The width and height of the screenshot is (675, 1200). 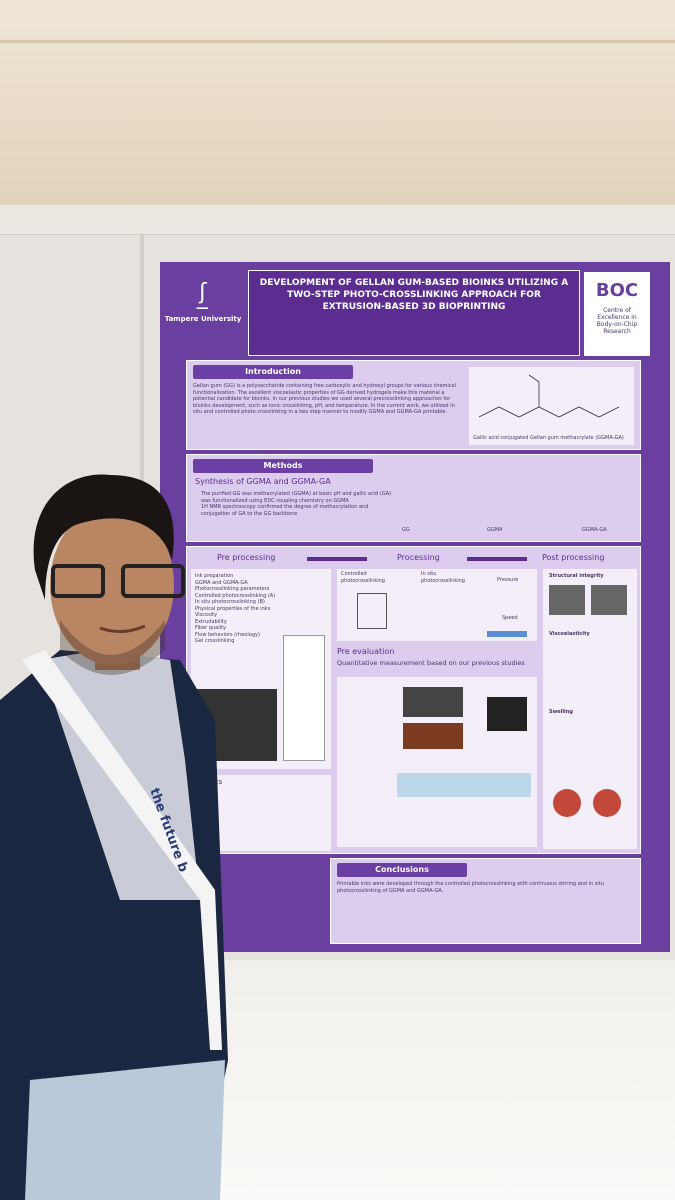 What do you see at coordinates (443, 577) in the screenshot?
I see `processing-label: In situ photocrosslinking` at bounding box center [443, 577].